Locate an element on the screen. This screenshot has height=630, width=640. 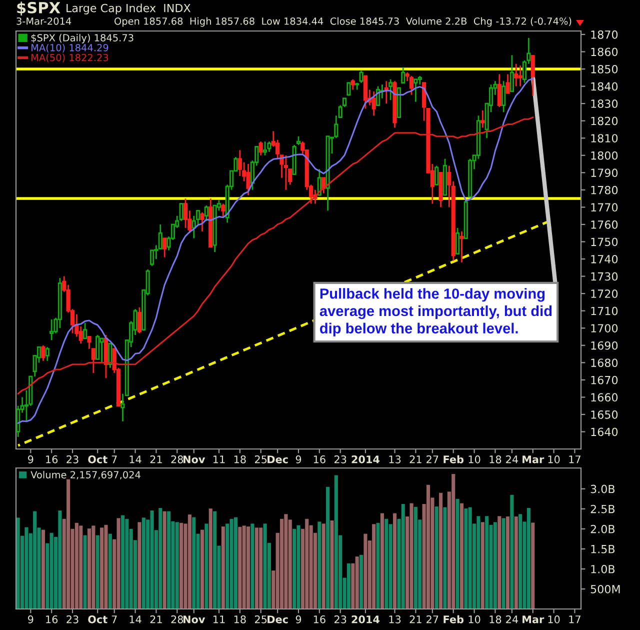
y-tick-label: 1800 is located at coordinates (604, 155).